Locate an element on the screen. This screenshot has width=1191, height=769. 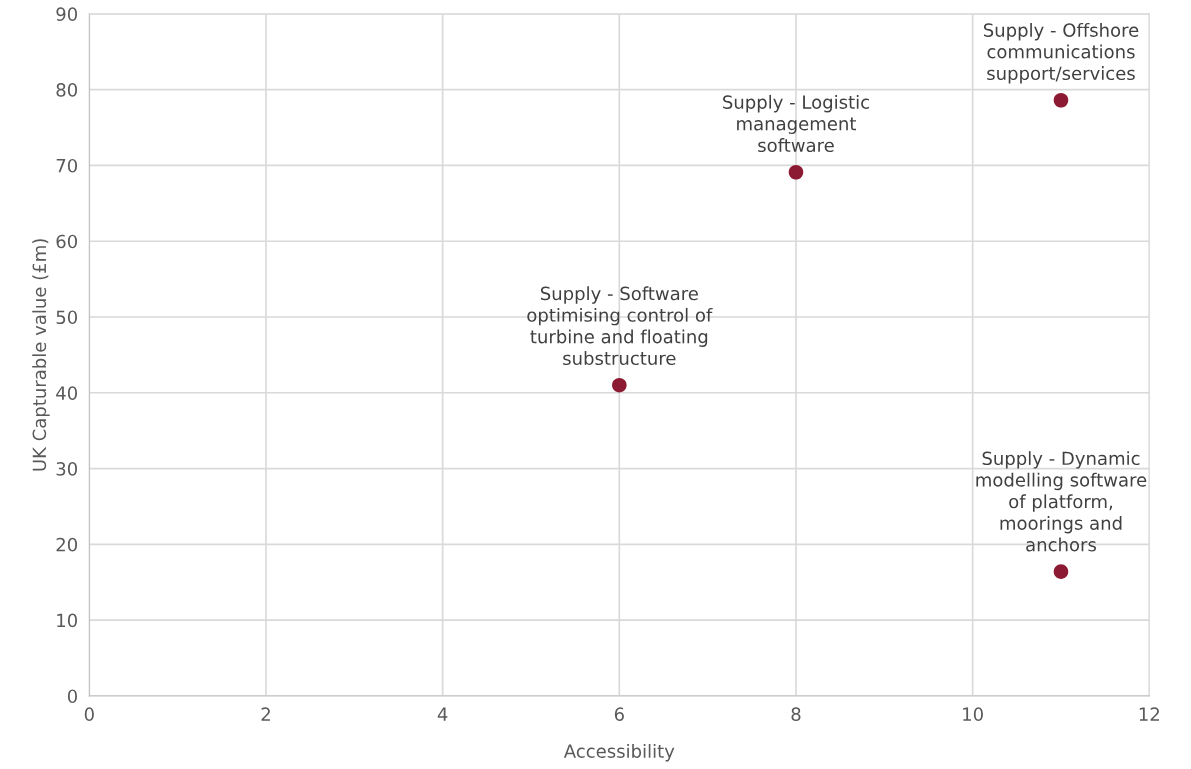
y-axis-title: UK Capturable value (£m) is located at coordinates (41, 355).